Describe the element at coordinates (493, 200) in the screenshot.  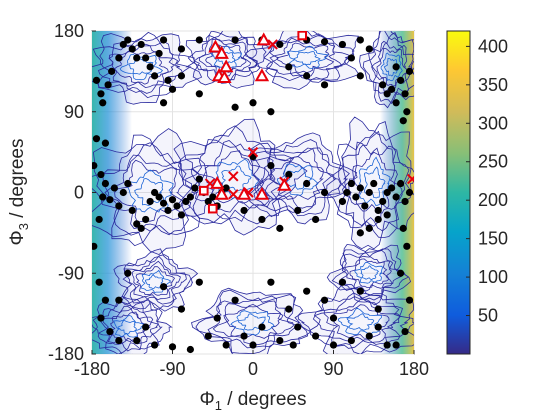
I see `colorbar-tick-label: 200` at that location.